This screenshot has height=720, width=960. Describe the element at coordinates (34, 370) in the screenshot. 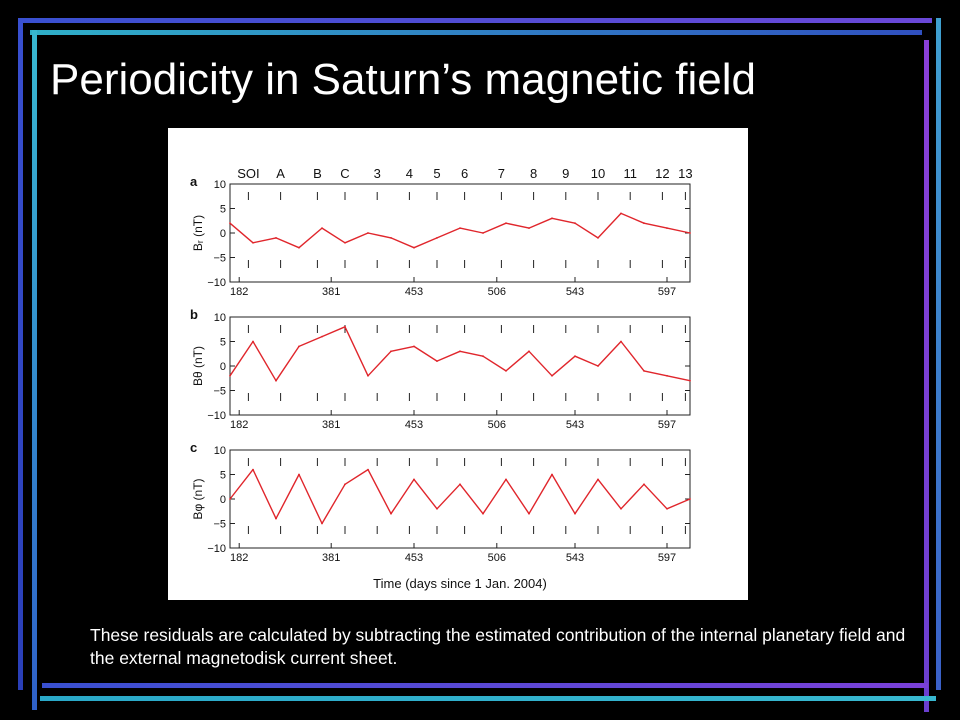

I see `frame-bar-left-inner` at that location.